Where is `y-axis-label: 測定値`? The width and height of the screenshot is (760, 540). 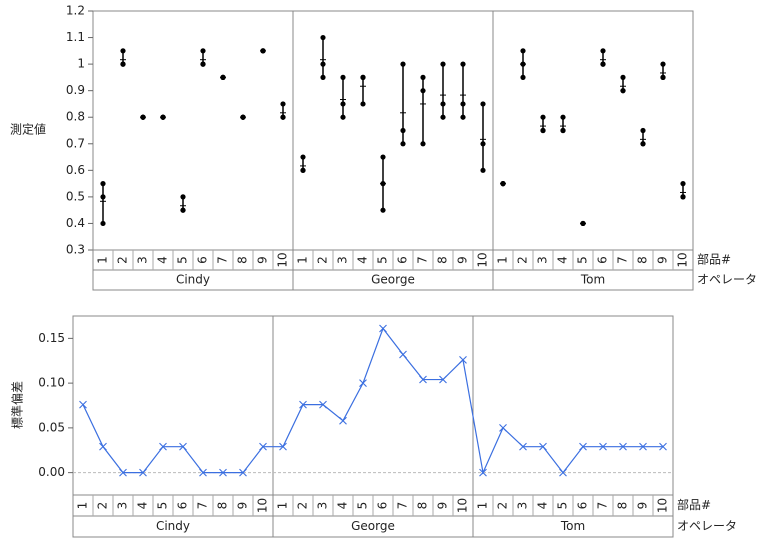
y-axis-label: 測定値 is located at coordinates (28, 129).